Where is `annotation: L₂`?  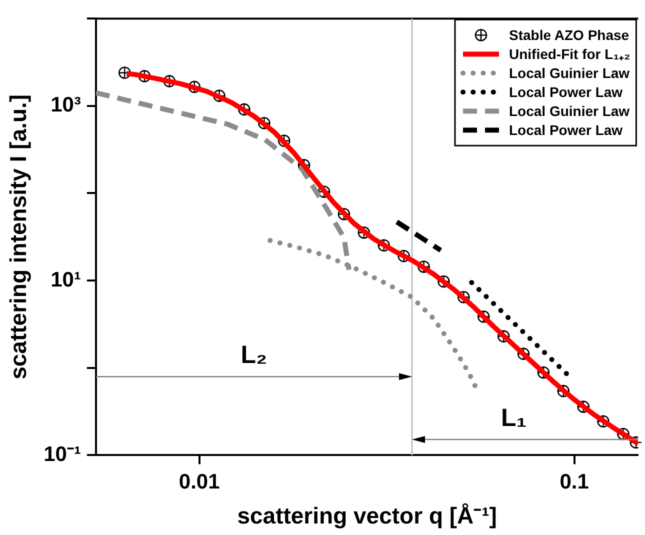
annotation: L₂ is located at coordinates (254, 355).